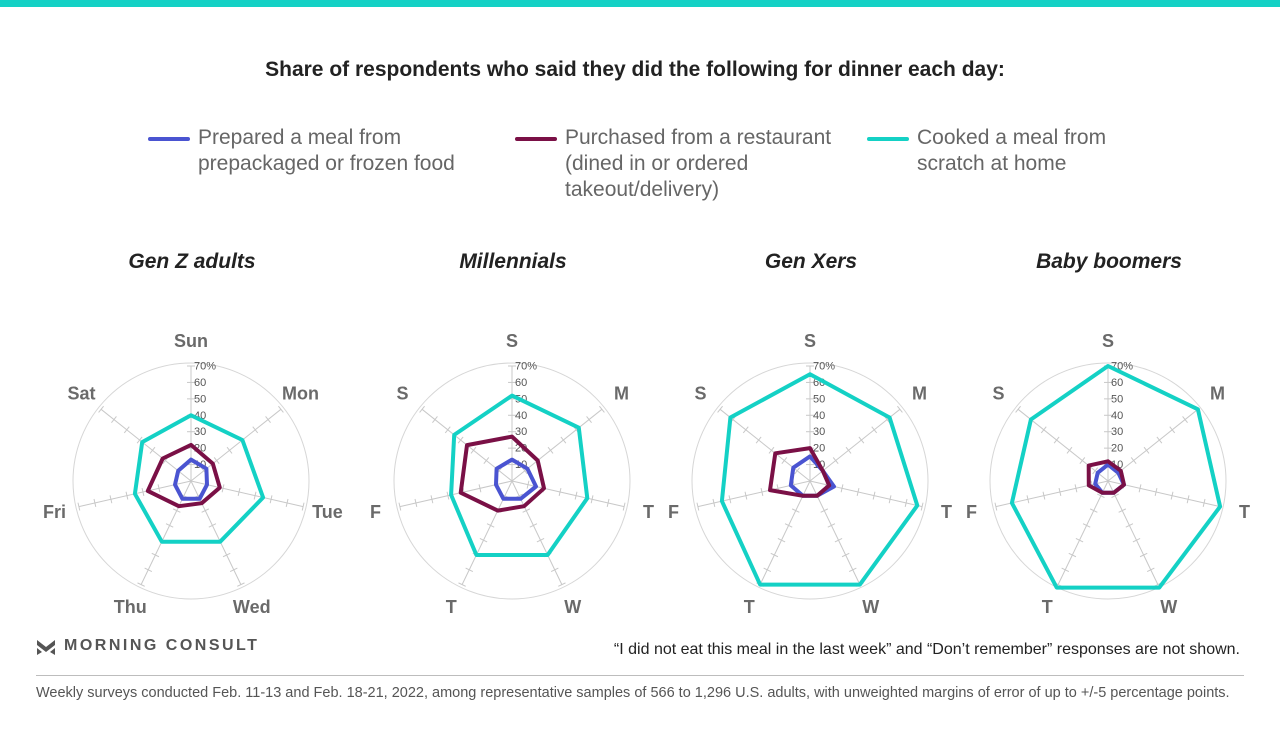 The width and height of the screenshot is (1280, 739). I want to click on radar-axis-label: W, so click(870, 607).